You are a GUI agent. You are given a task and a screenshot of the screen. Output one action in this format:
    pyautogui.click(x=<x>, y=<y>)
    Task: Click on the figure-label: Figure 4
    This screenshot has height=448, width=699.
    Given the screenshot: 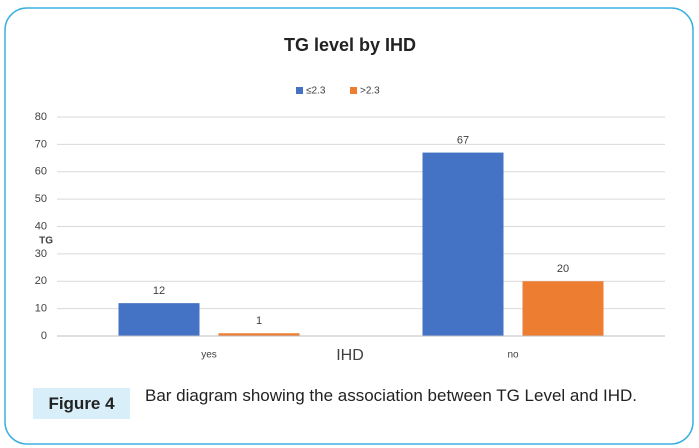 What is the action you would take?
    pyautogui.click(x=81, y=403)
    